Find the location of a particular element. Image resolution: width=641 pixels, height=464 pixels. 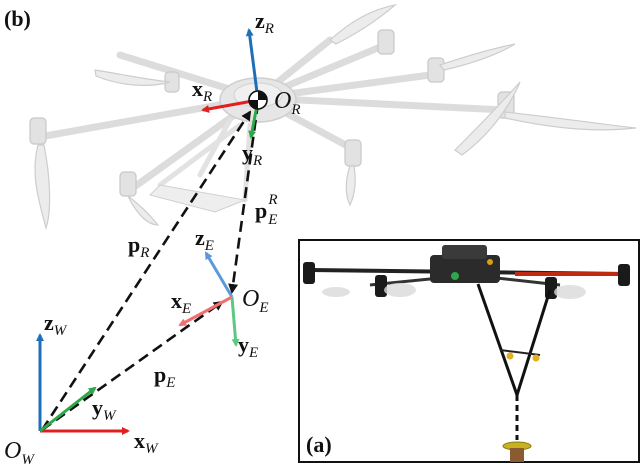

vector-p-e-label: pE is located at coordinates (164, 376).